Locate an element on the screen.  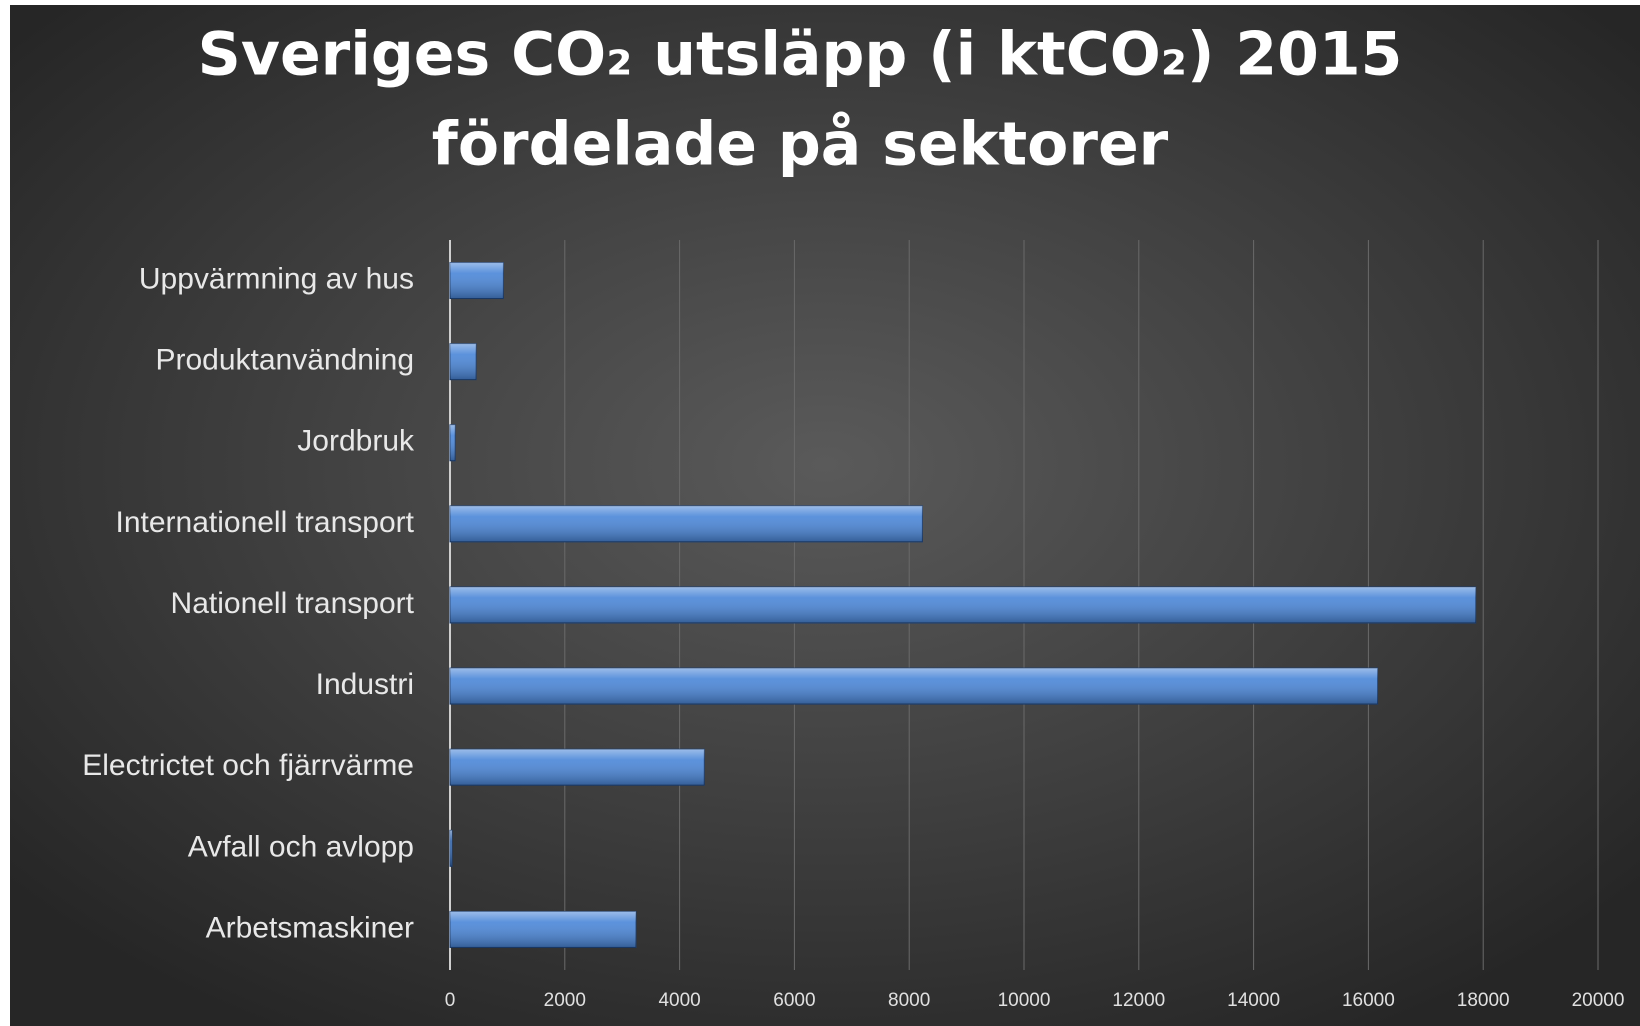
chart-title: Sveriges CO₂ utsläpp (i ktCO₂) 2015 is located at coordinates (800, 55).